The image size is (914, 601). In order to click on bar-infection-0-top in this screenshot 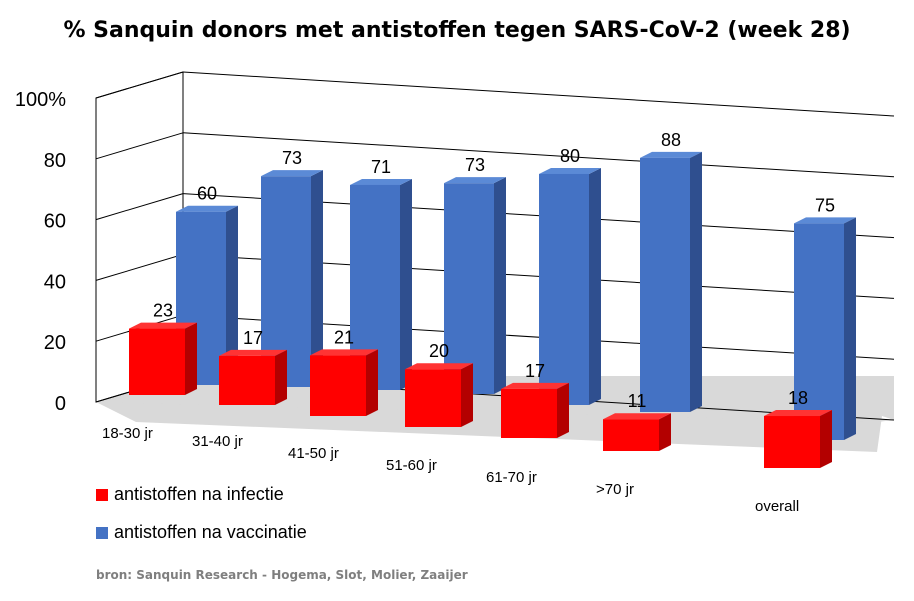, I will do `click(163, 325)`.